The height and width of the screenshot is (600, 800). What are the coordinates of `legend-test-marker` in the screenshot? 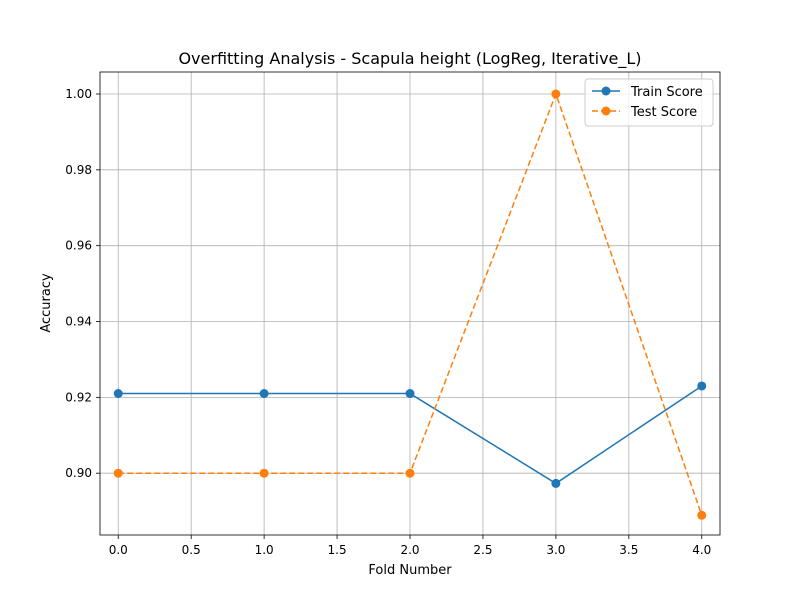 It's located at (606, 111).